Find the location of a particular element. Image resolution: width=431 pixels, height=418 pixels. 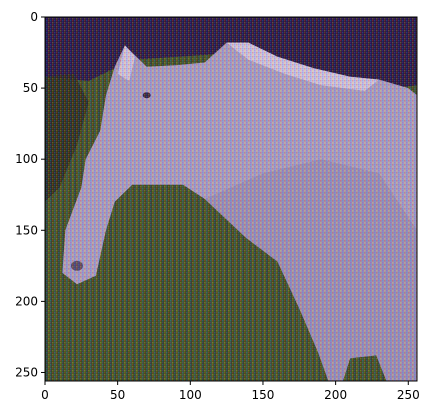

x-axis: 0 50 100 150 200 250 is located at coordinates (230, 391).